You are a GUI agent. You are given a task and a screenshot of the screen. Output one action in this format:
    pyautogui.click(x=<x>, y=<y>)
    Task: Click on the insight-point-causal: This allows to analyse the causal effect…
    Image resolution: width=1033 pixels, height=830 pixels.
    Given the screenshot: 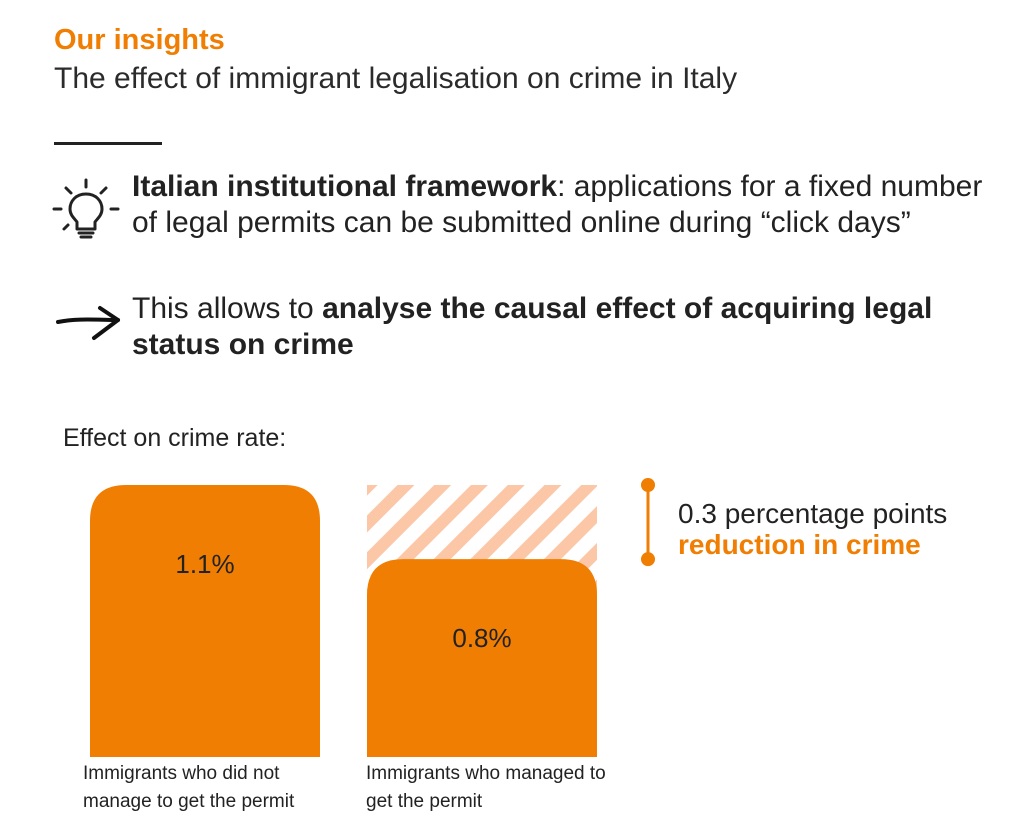 What is the action you would take?
    pyautogui.click(x=572, y=327)
    